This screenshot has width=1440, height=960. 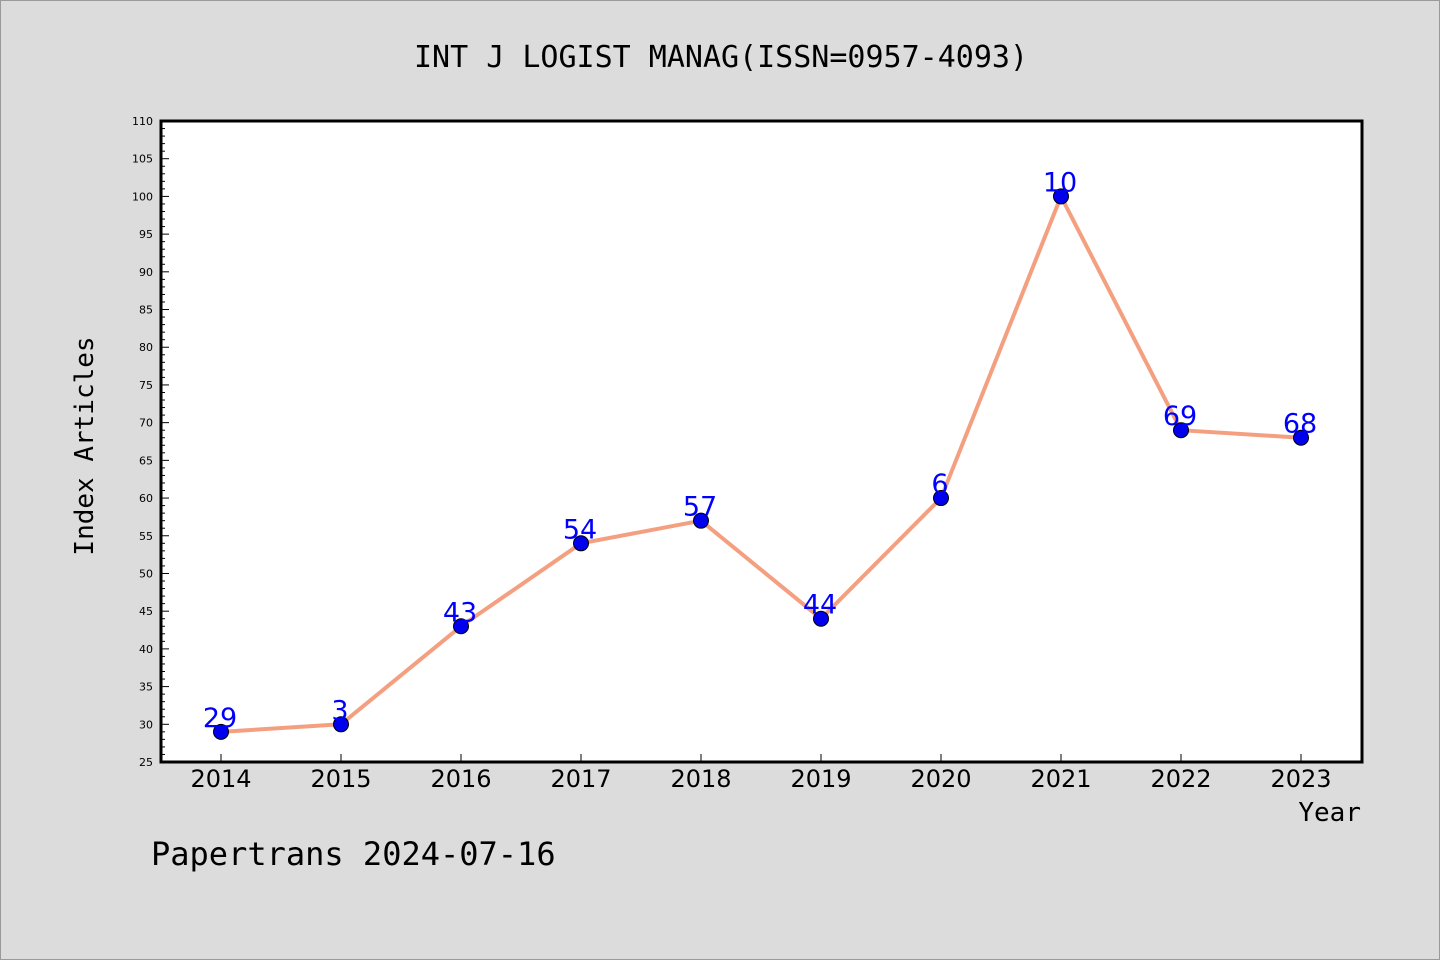 What do you see at coordinates (1060, 779) in the screenshot?
I see `x-tick-label: 2021` at bounding box center [1060, 779].